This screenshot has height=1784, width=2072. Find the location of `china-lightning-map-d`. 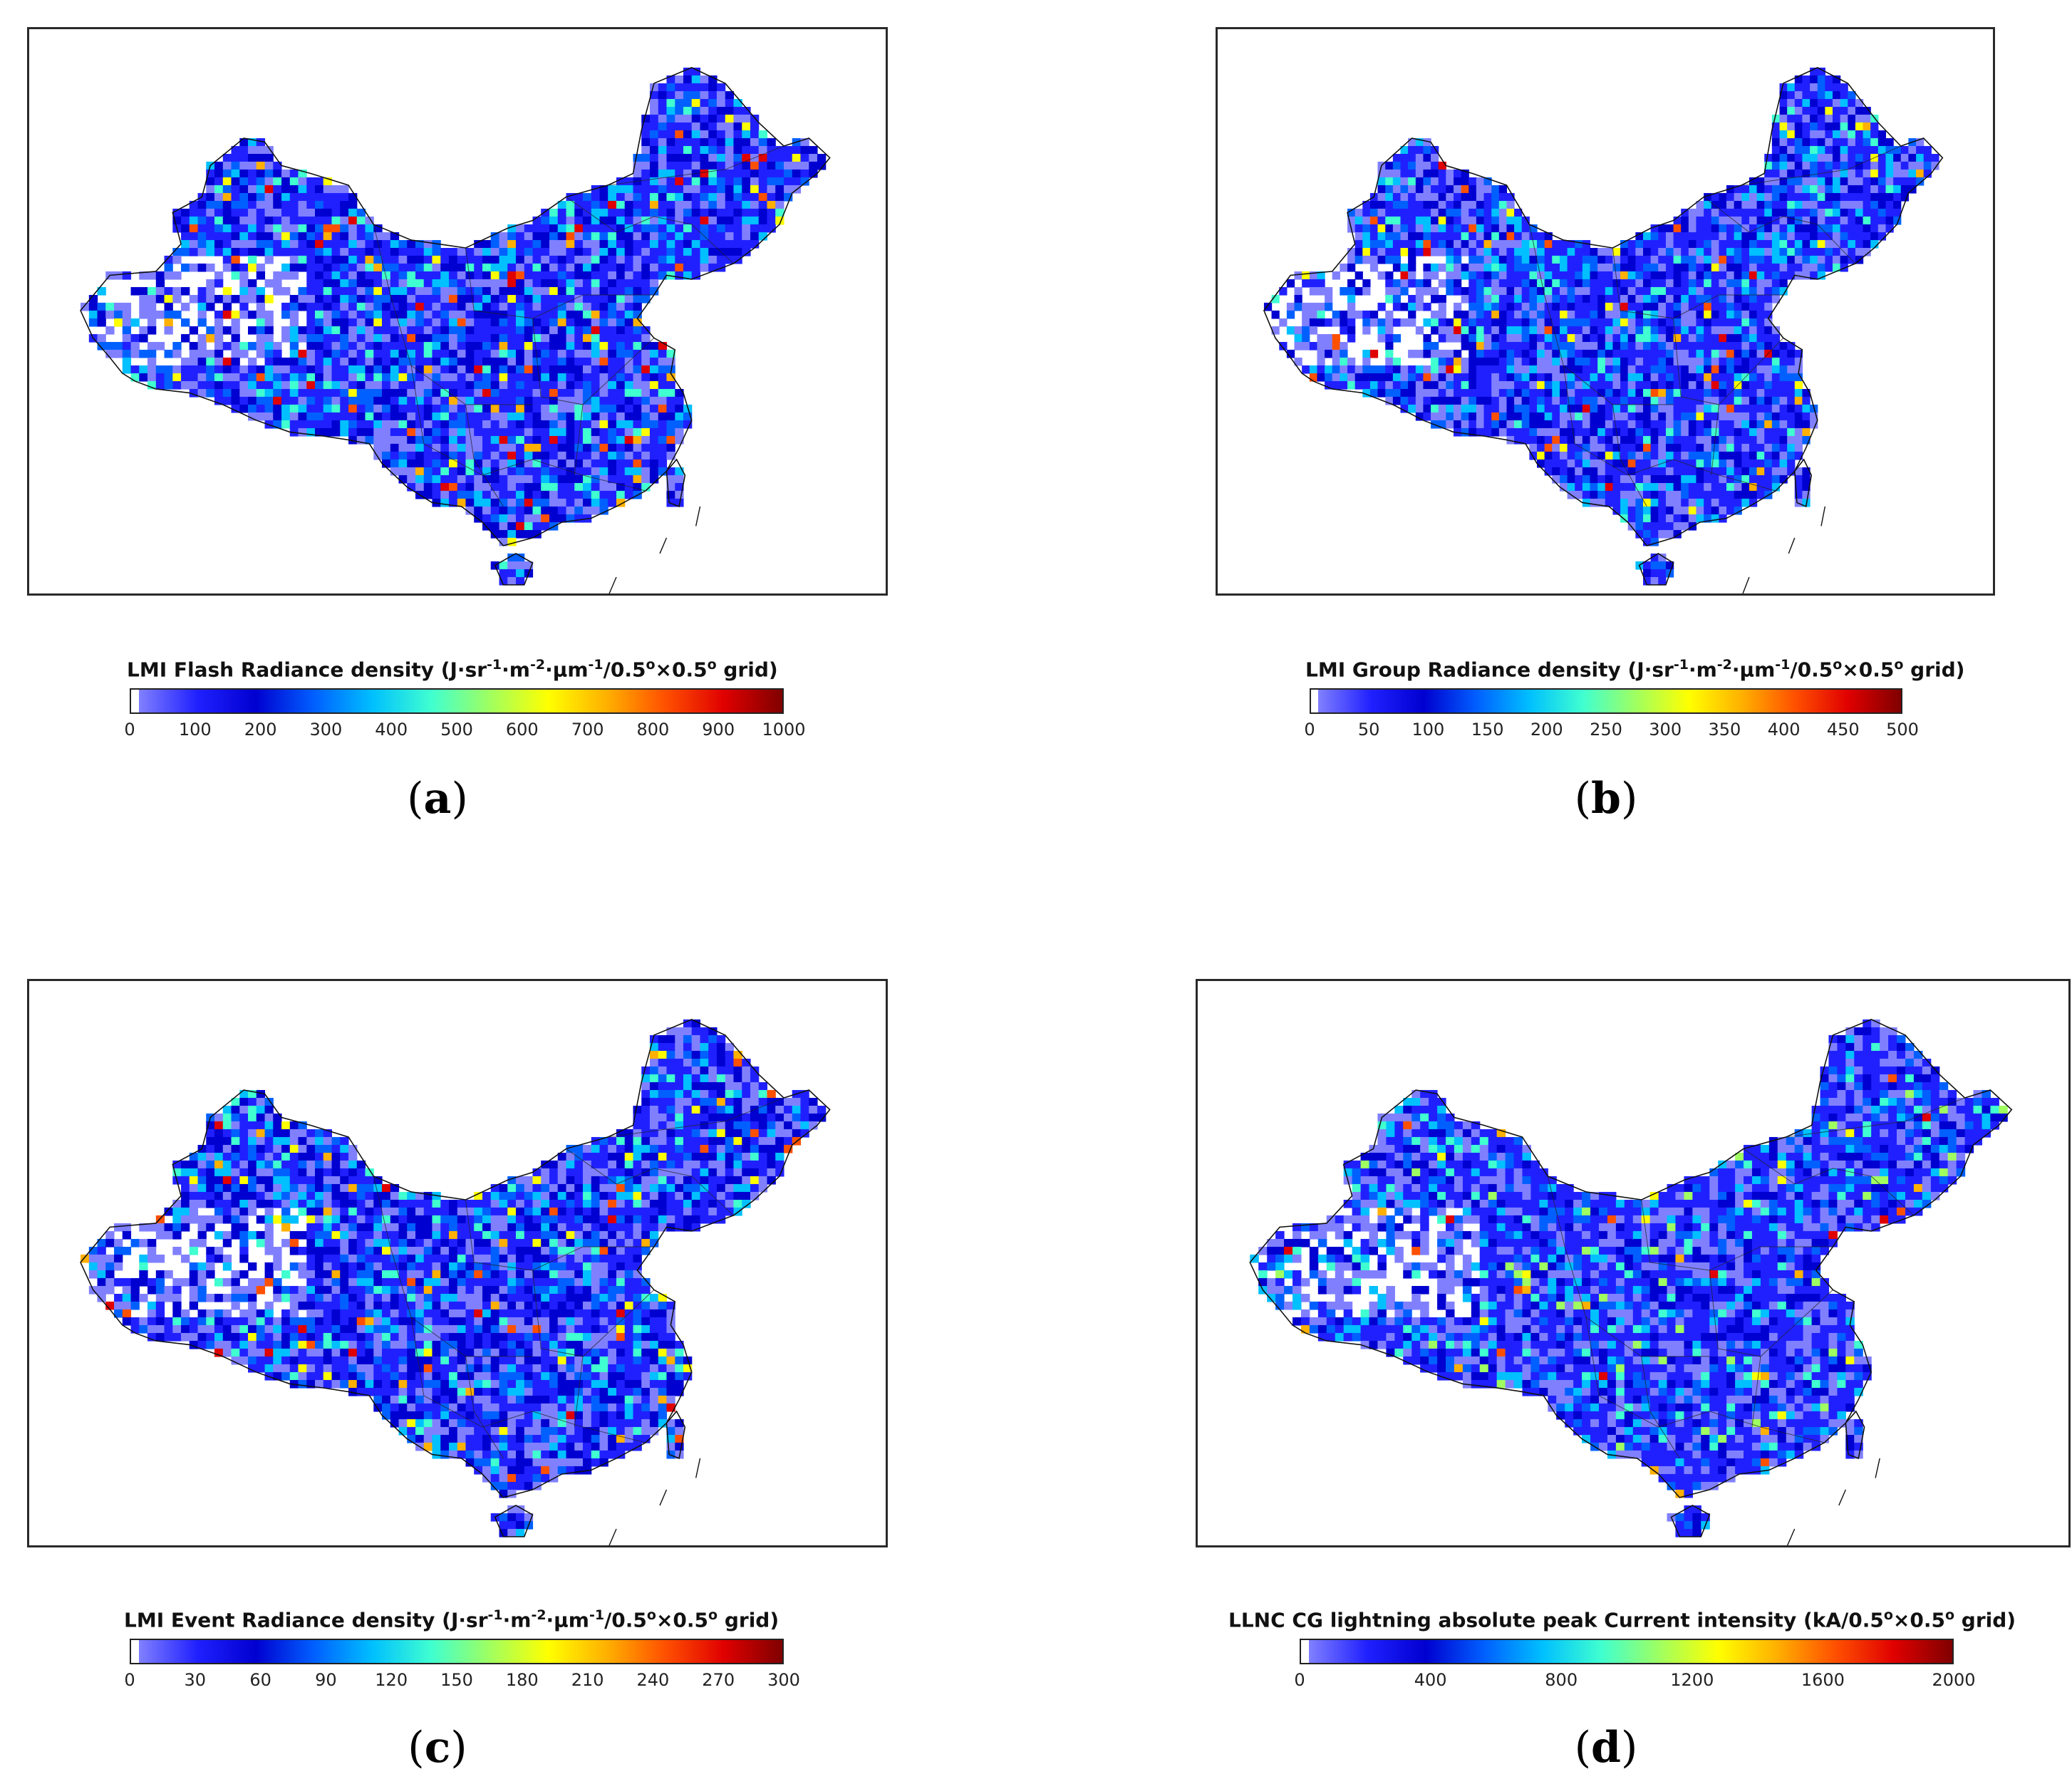

china-lightning-map-d is located at coordinates (1631, 1282).